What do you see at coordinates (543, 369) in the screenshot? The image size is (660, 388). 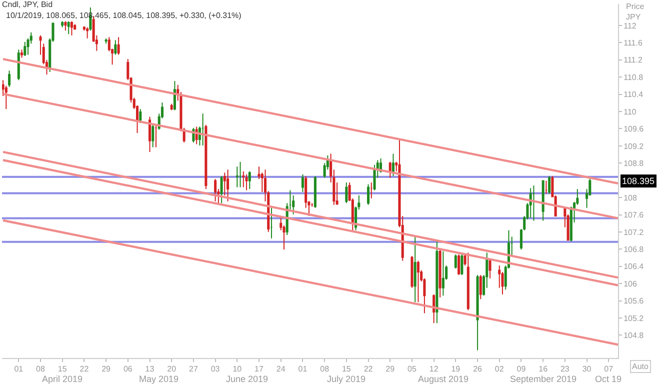 I see `x-tick-label: 16` at bounding box center [543, 369].